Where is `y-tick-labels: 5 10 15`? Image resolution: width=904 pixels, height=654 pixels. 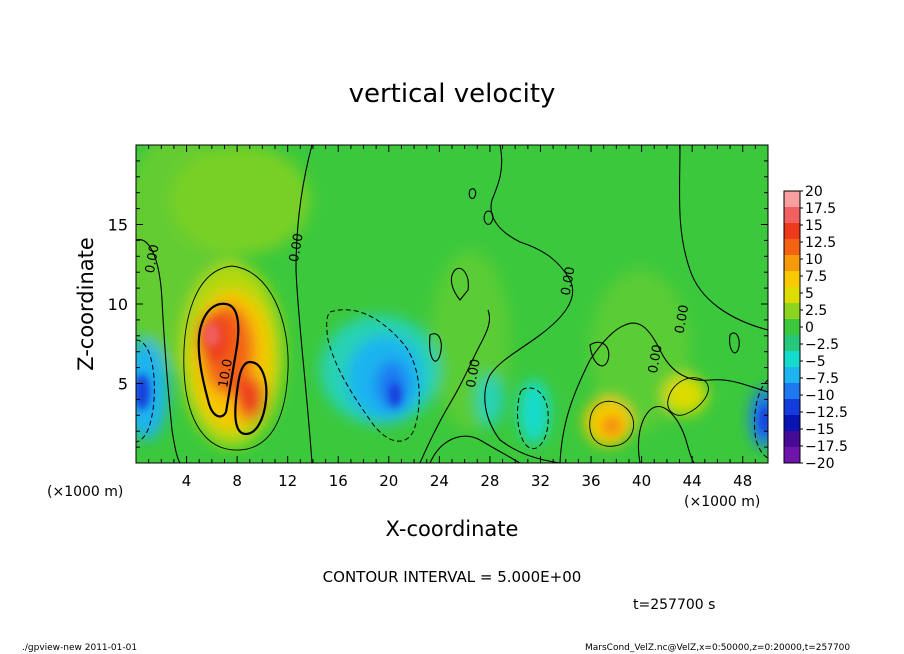 y-tick-labels: 5 10 15 is located at coordinates (118, 305).